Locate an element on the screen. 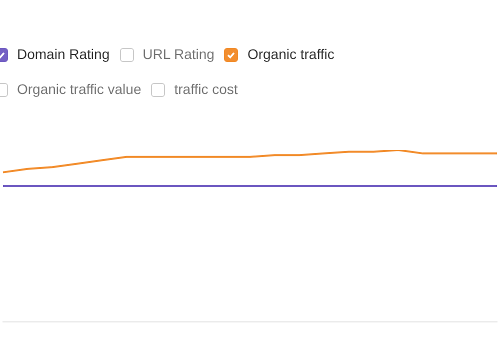 This screenshot has width=500, height=350. text: traffic cost is located at coordinates (206, 89).